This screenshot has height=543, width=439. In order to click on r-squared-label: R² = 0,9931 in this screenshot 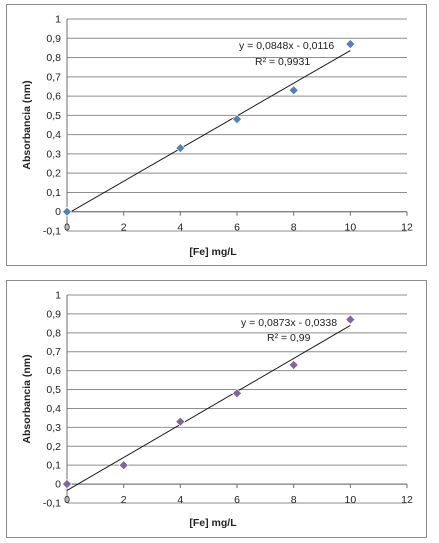, I will do `click(282, 62)`.